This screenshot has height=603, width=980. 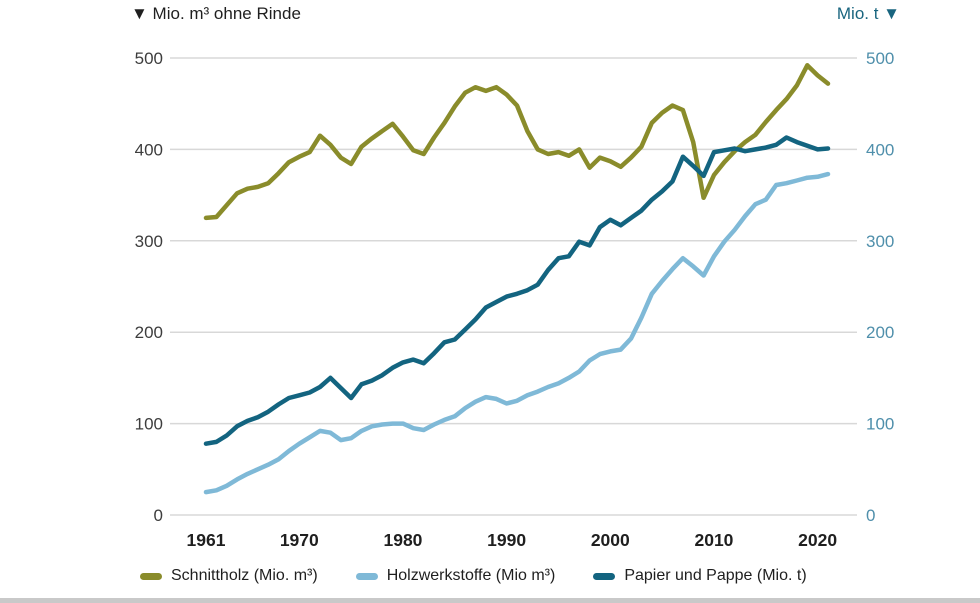 I want to click on svg-text: 1990, so click(x=506, y=540).